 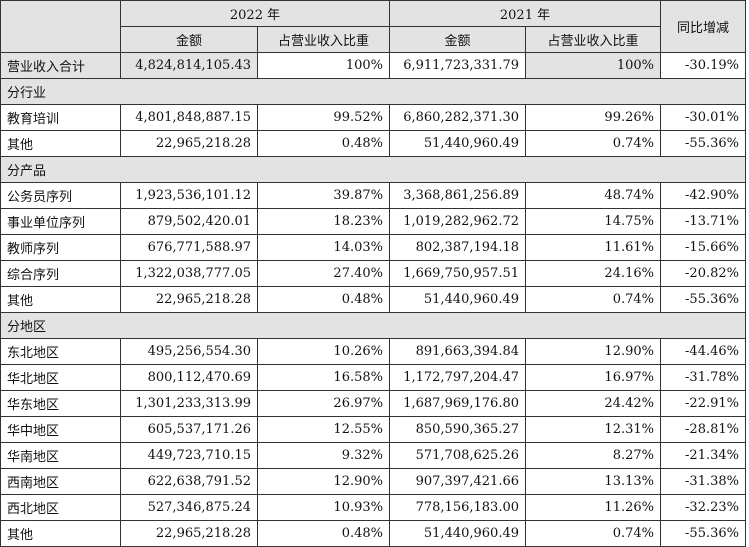 I want to click on cell: 1,019,282,962.72, so click(x=457, y=221).